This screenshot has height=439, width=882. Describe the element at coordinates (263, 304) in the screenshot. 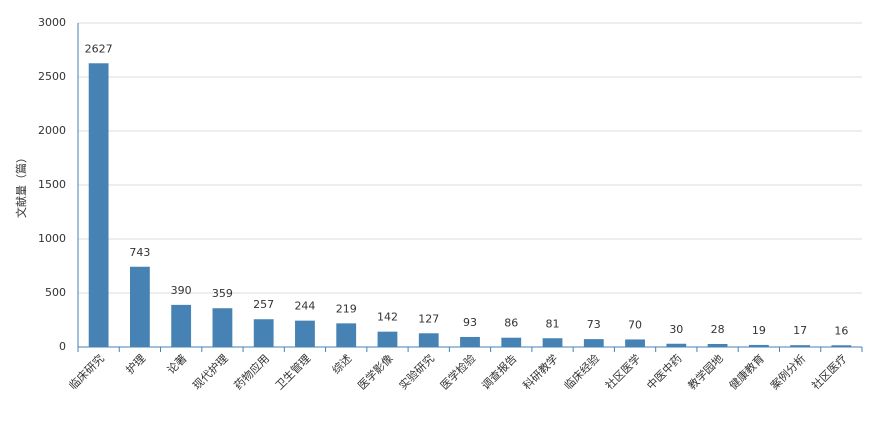

I see `data-label: 257` at that location.